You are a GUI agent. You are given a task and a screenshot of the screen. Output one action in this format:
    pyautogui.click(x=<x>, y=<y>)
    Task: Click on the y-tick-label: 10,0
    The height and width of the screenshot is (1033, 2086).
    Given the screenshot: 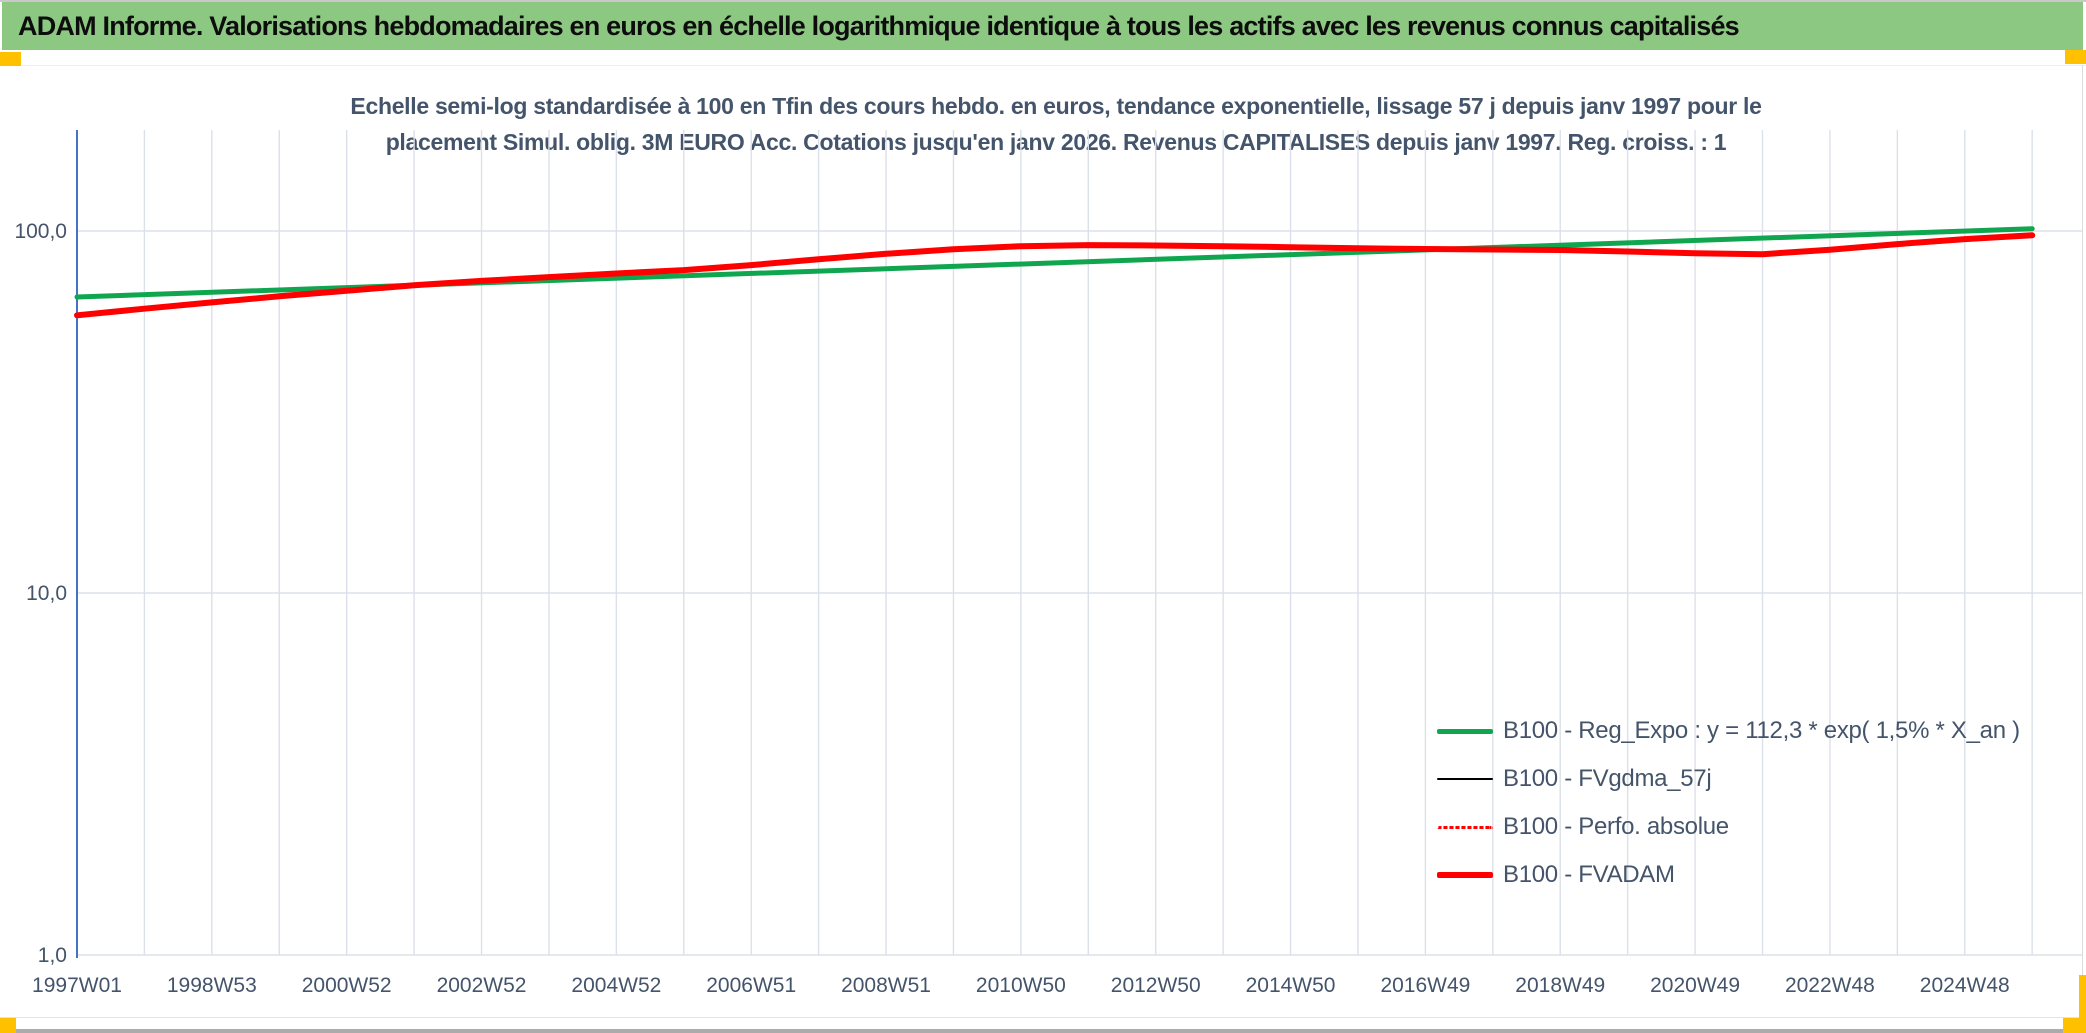 What is the action you would take?
    pyautogui.click(x=46, y=593)
    